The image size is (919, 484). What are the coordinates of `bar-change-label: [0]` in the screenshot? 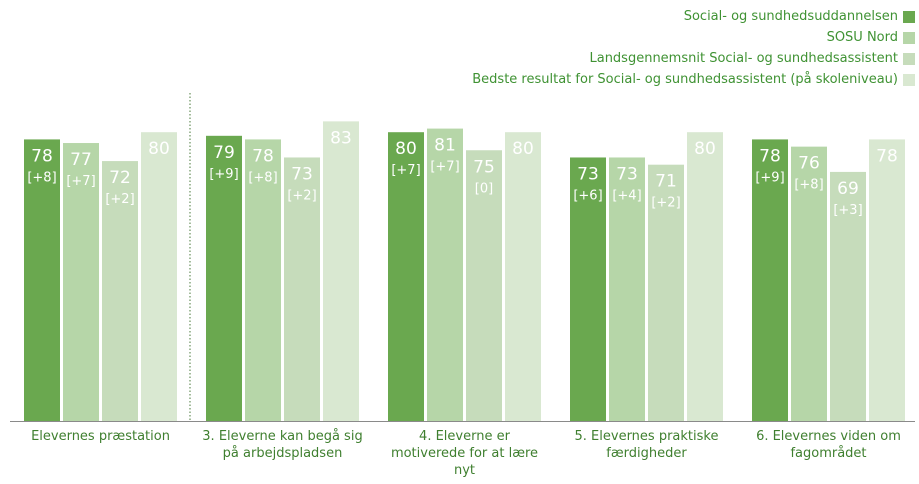 It's located at (484, 188).